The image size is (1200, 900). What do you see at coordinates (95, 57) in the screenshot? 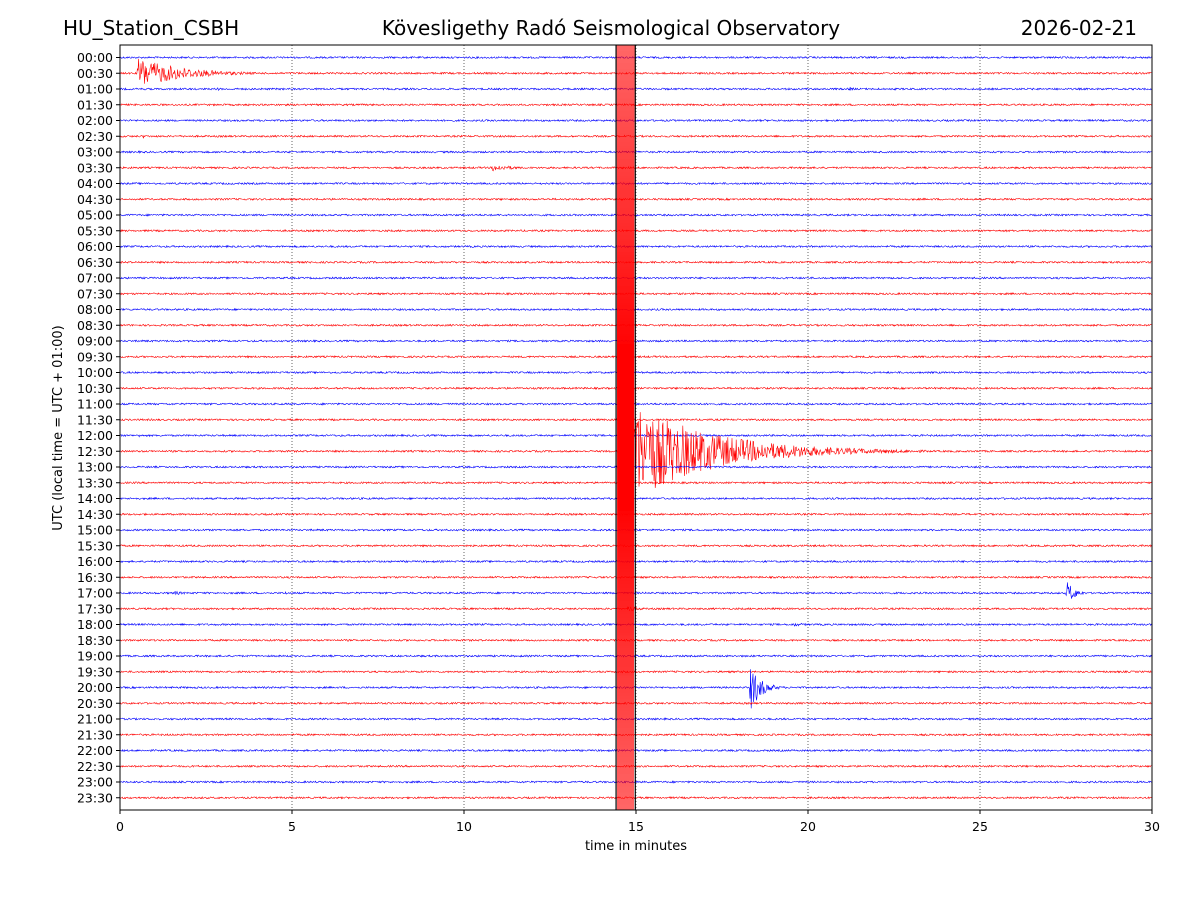
I see `row-label-00:00: 00:00` at bounding box center [95, 57].